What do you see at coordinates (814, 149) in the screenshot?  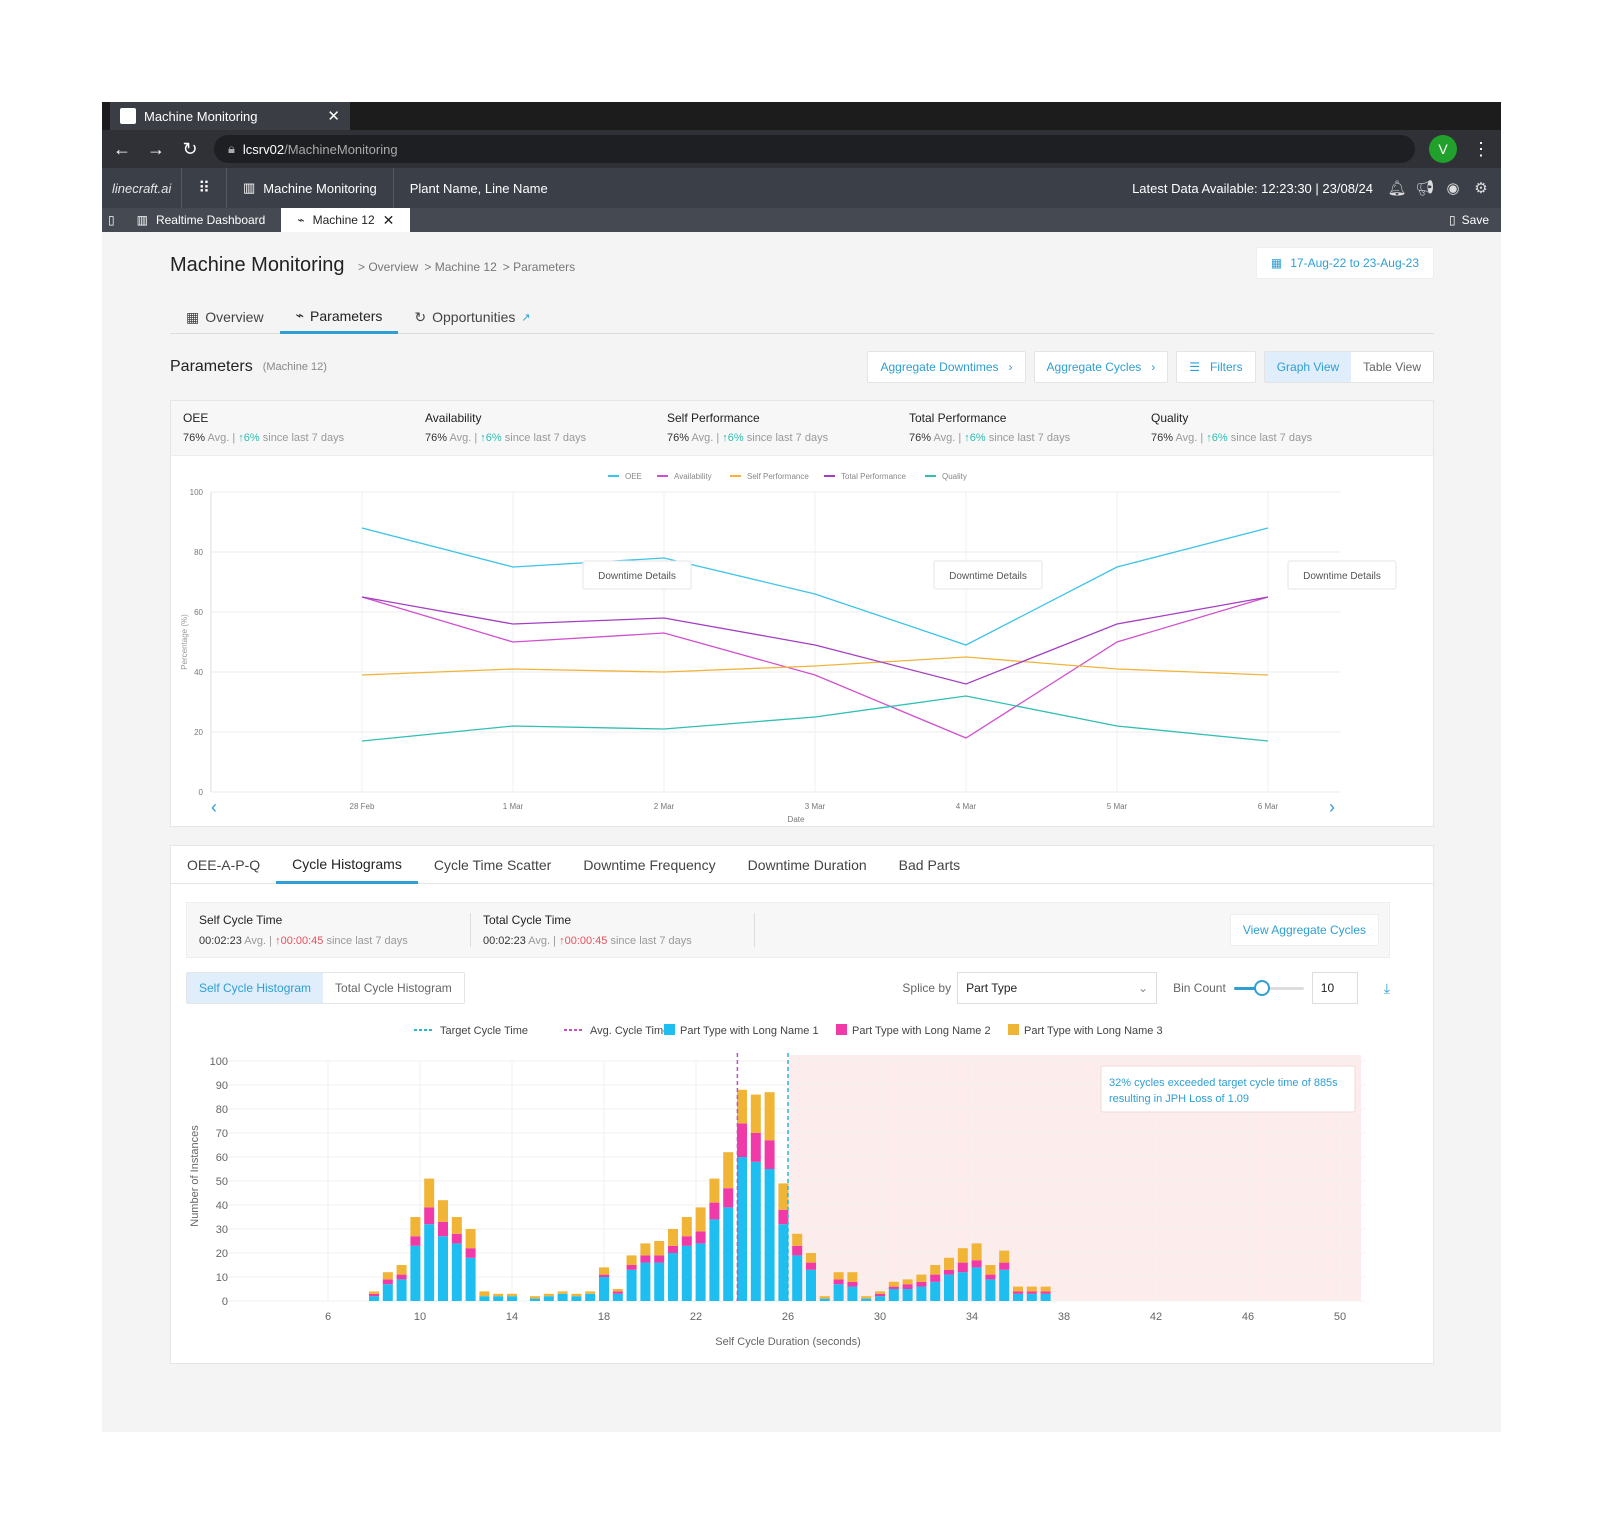 I see `url-field: 🔒︎ lcsrv02/MachineMonitoring` at bounding box center [814, 149].